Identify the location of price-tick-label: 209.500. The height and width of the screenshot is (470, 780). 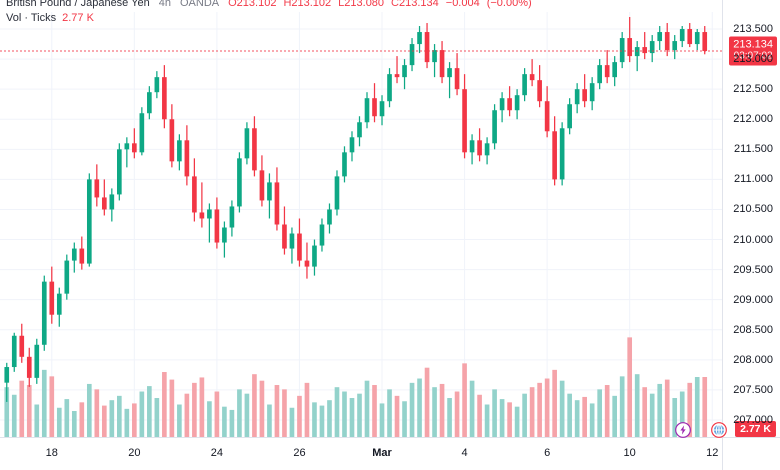
(753, 269).